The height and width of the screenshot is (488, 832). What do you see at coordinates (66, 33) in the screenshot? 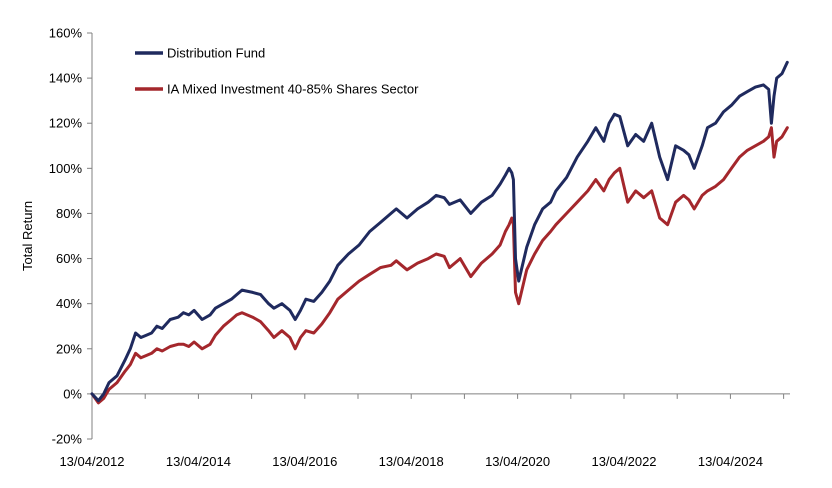
I see `y-tick-label: 160%` at bounding box center [66, 33].